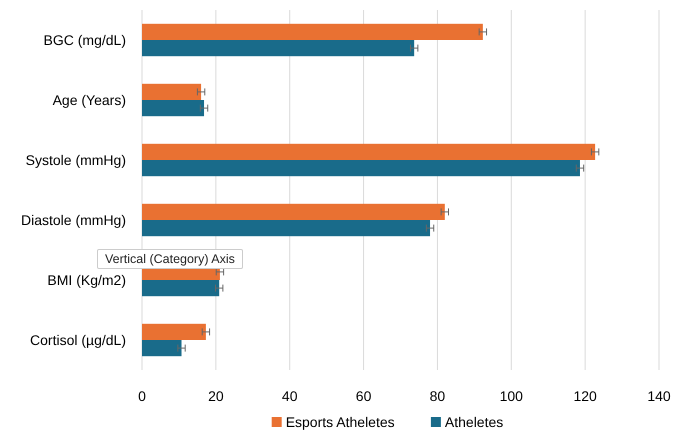 The image size is (683, 432). What do you see at coordinates (85, 40) in the screenshot?
I see `y-tick-label: BGC (mg/dL)` at bounding box center [85, 40].